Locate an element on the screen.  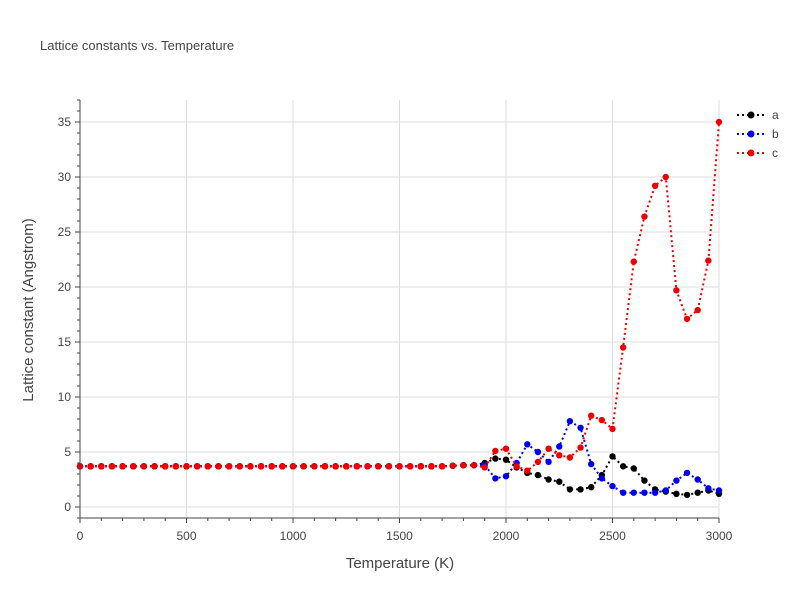
legend-item-b: b is located at coordinates (758, 134).